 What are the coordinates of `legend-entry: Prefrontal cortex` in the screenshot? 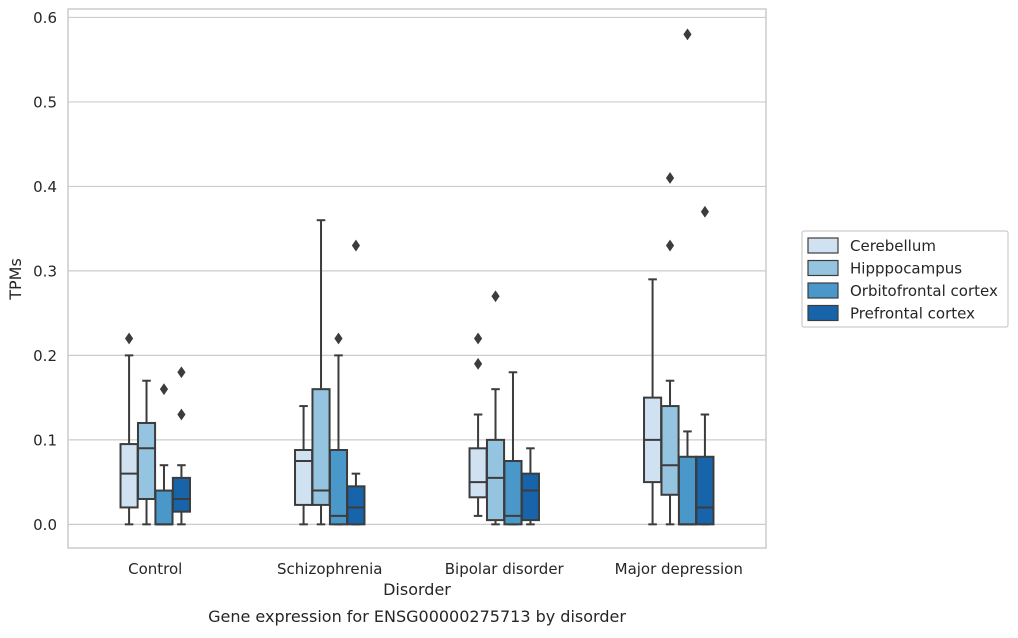 It's located at (912, 314).